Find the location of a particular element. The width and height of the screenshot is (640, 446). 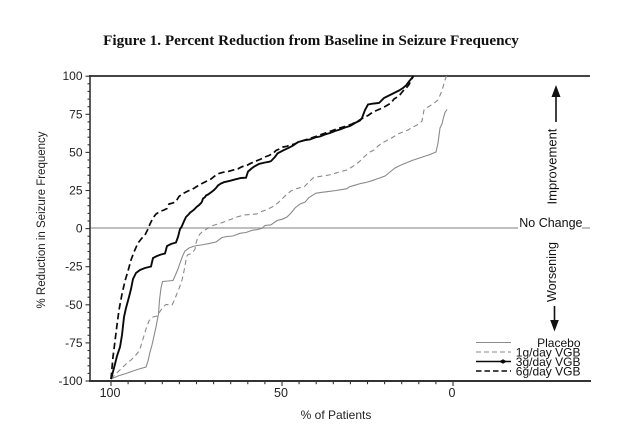

svg-text: 1g/day VGB is located at coordinates (548, 353).